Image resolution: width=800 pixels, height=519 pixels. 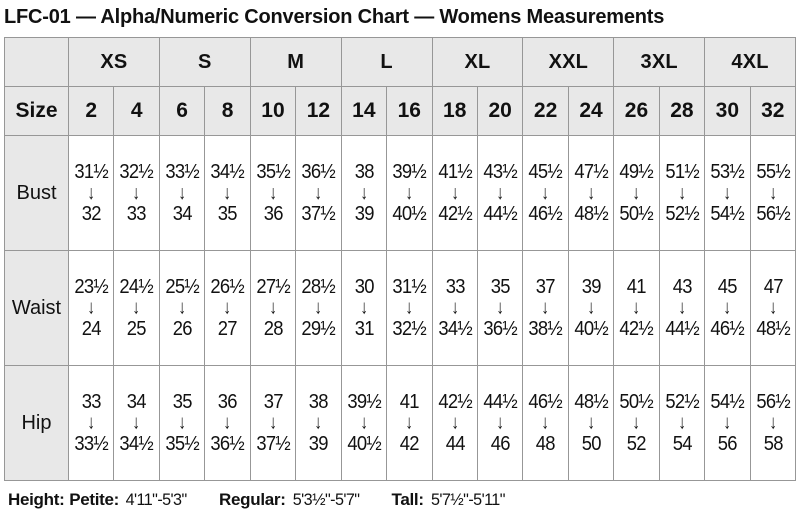 I want to click on range-values: 32½ ↓ 33, so click(x=136, y=193).